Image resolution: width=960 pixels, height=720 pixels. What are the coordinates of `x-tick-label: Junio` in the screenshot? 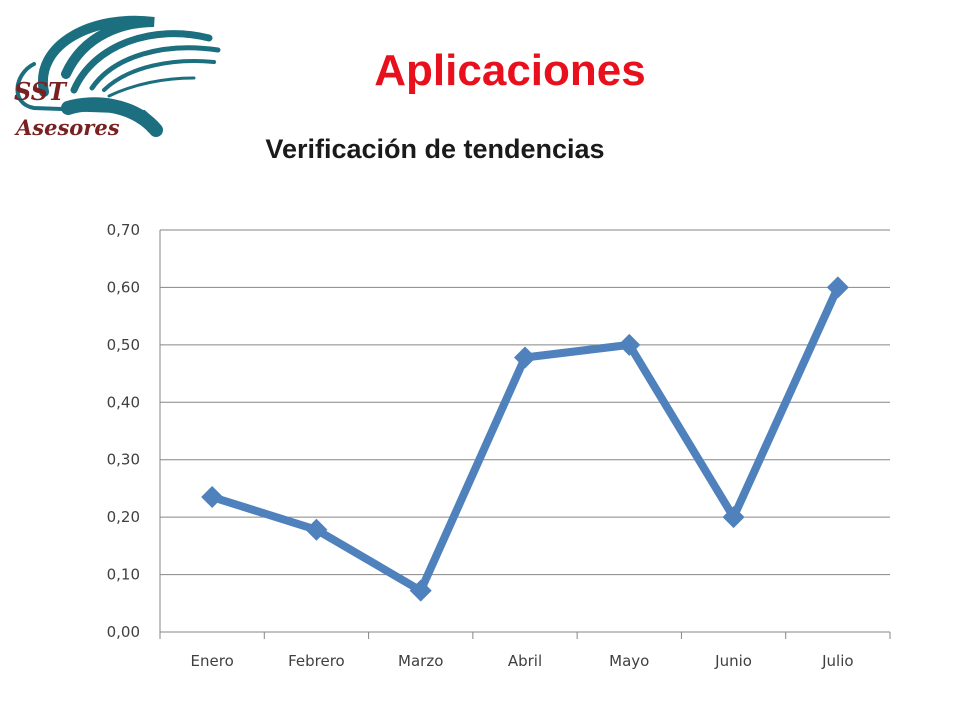 It's located at (733, 661).